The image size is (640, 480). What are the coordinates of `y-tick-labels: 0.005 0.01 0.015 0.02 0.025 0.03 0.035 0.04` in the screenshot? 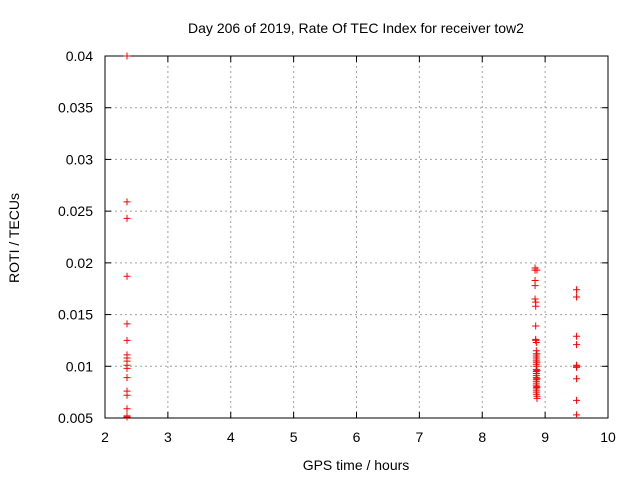 It's located at (75, 237).